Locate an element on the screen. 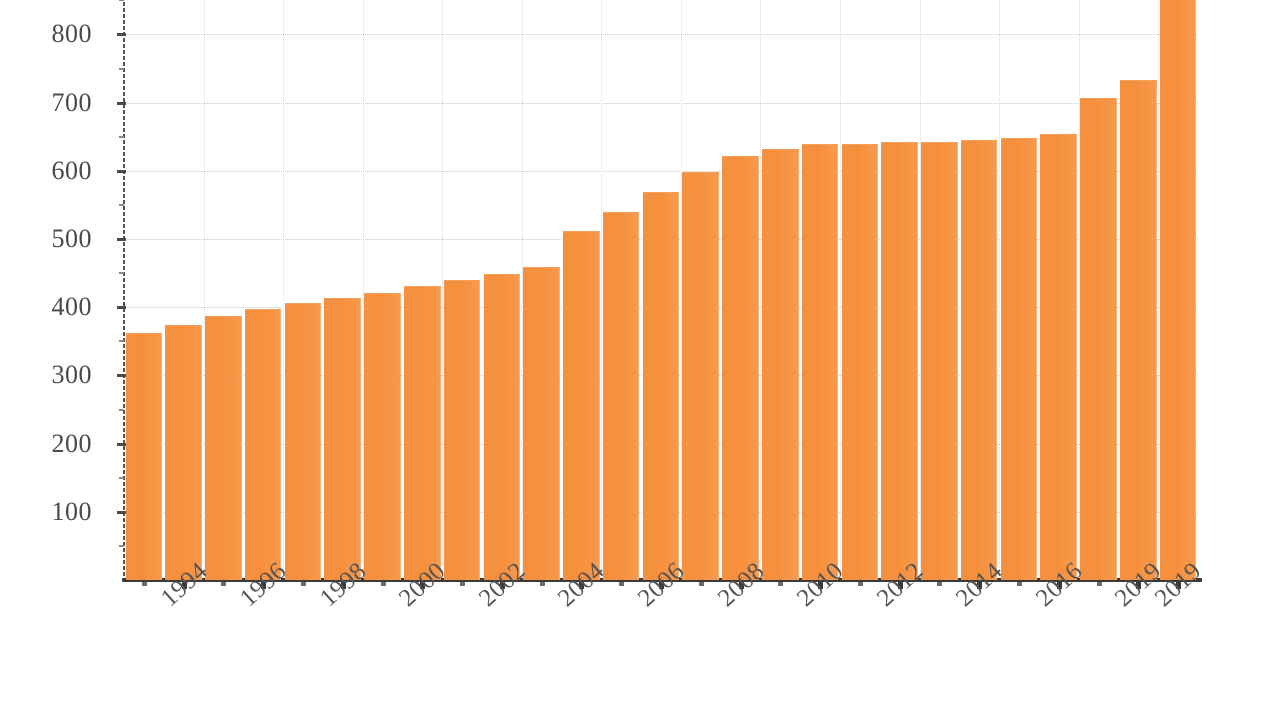  x-minor-tick-2015 is located at coordinates (1019, 584).